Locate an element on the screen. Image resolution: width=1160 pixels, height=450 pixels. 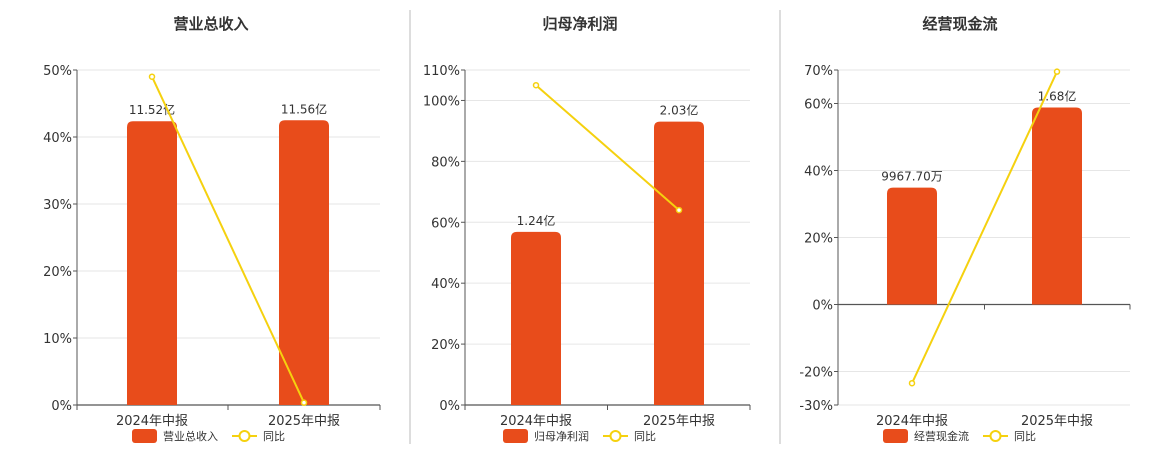
bar-data-label: 11.56亿 is located at coordinates (304, 108).